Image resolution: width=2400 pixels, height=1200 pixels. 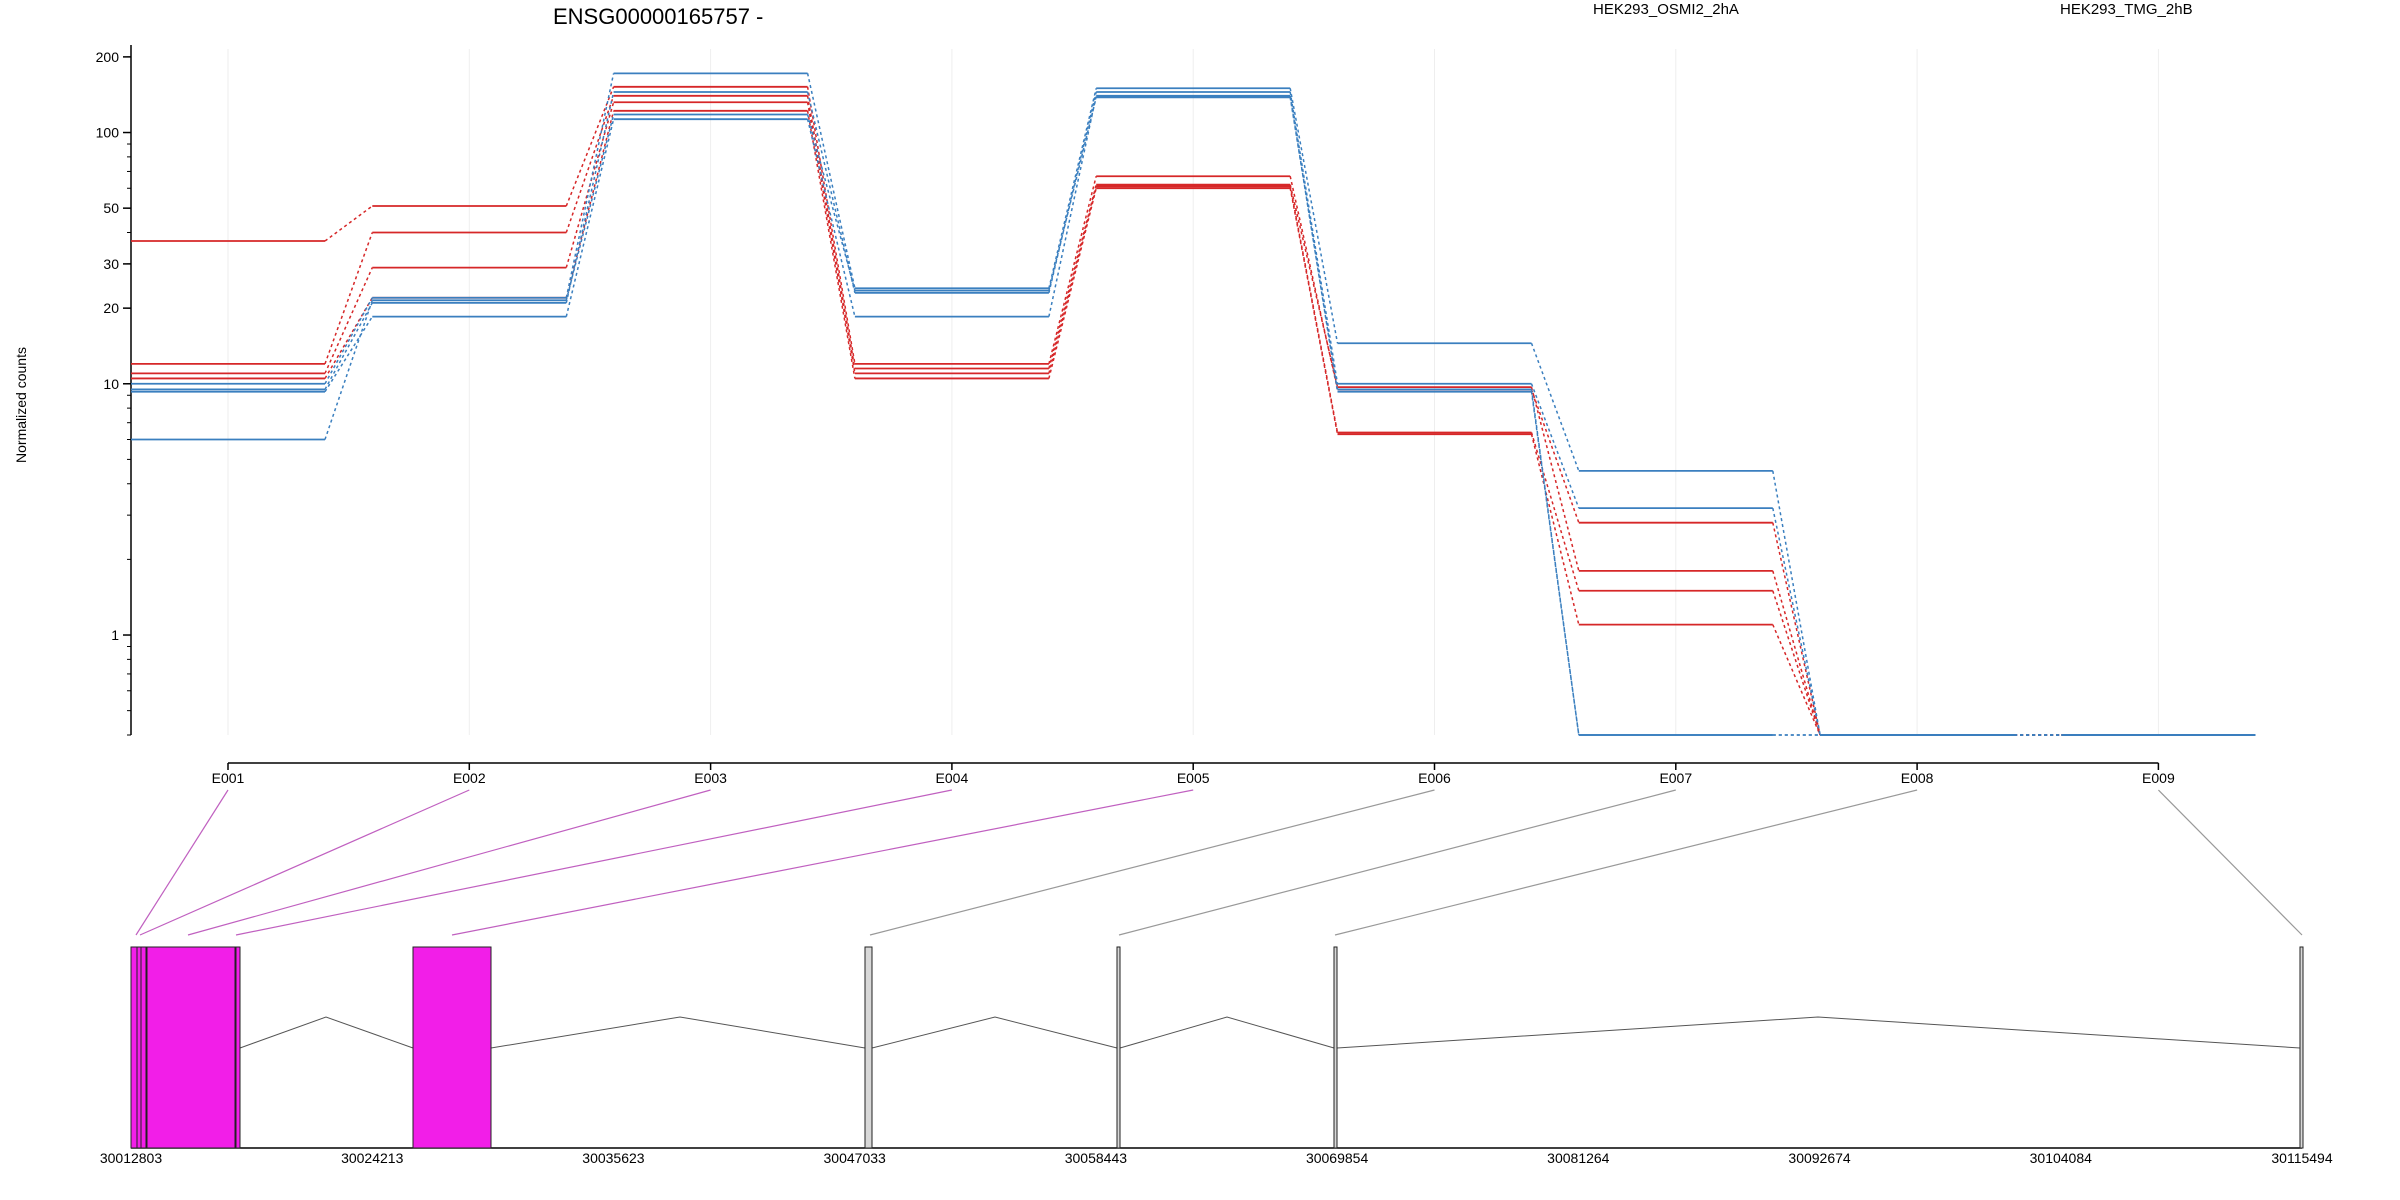 I want to click on x-tick-label-E004: E004, so click(x=952, y=778).